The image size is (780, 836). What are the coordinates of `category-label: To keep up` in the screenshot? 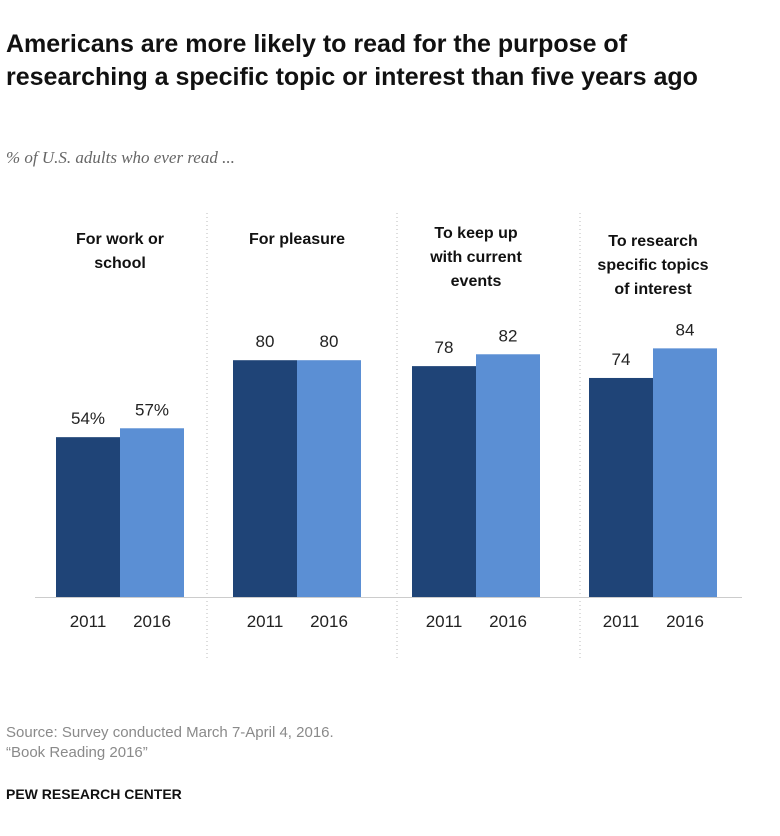 It's located at (475, 233).